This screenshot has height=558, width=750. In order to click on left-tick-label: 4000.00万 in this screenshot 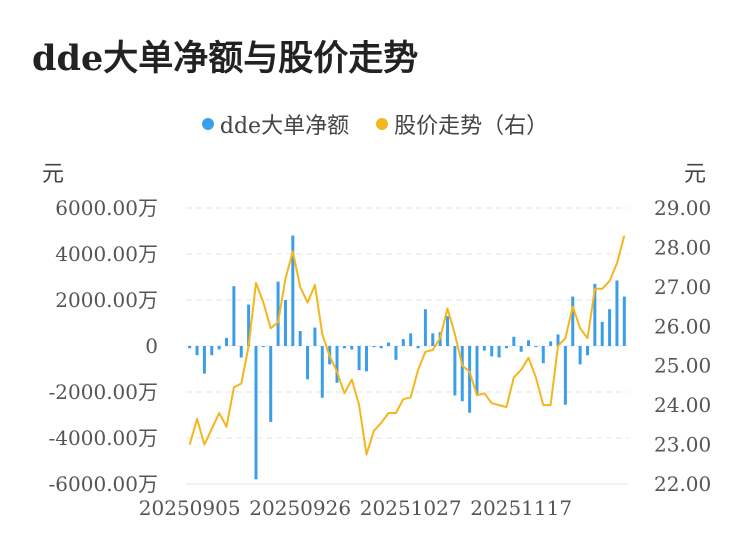, I will do `click(106, 254)`.